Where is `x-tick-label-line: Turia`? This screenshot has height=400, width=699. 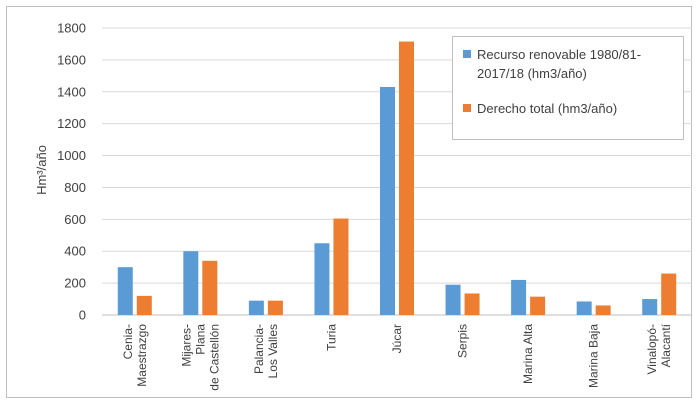 x-tick-label-line: Turia is located at coordinates (331, 337).